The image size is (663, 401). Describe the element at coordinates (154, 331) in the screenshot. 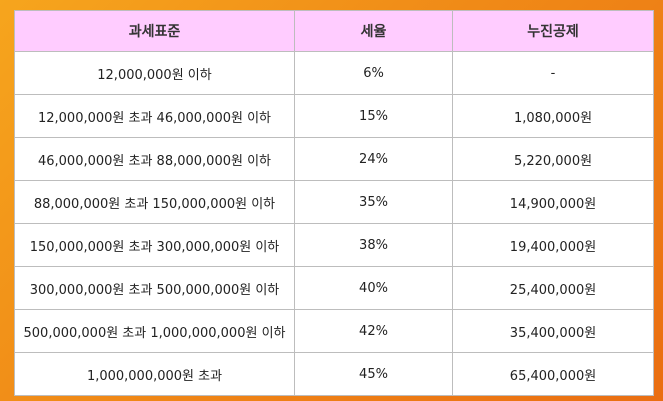

I see `cell-tax-base: 500,000,000원 초과 1,000,000,000원 이하` at that location.